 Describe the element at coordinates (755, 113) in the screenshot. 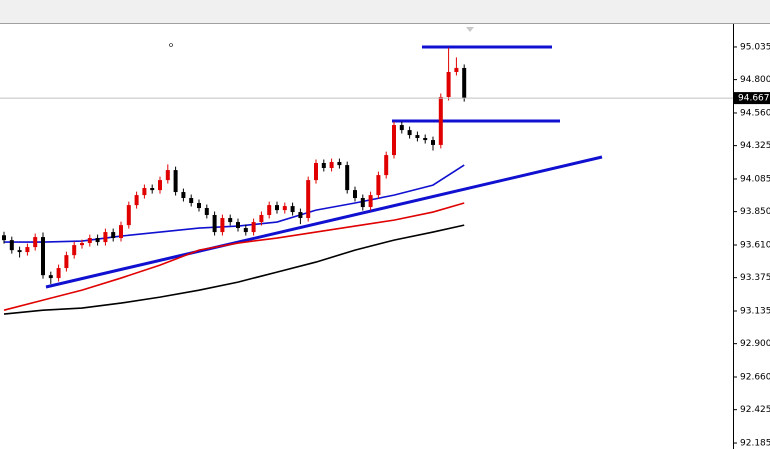

I see `y-tick-label: 94.560` at that location.